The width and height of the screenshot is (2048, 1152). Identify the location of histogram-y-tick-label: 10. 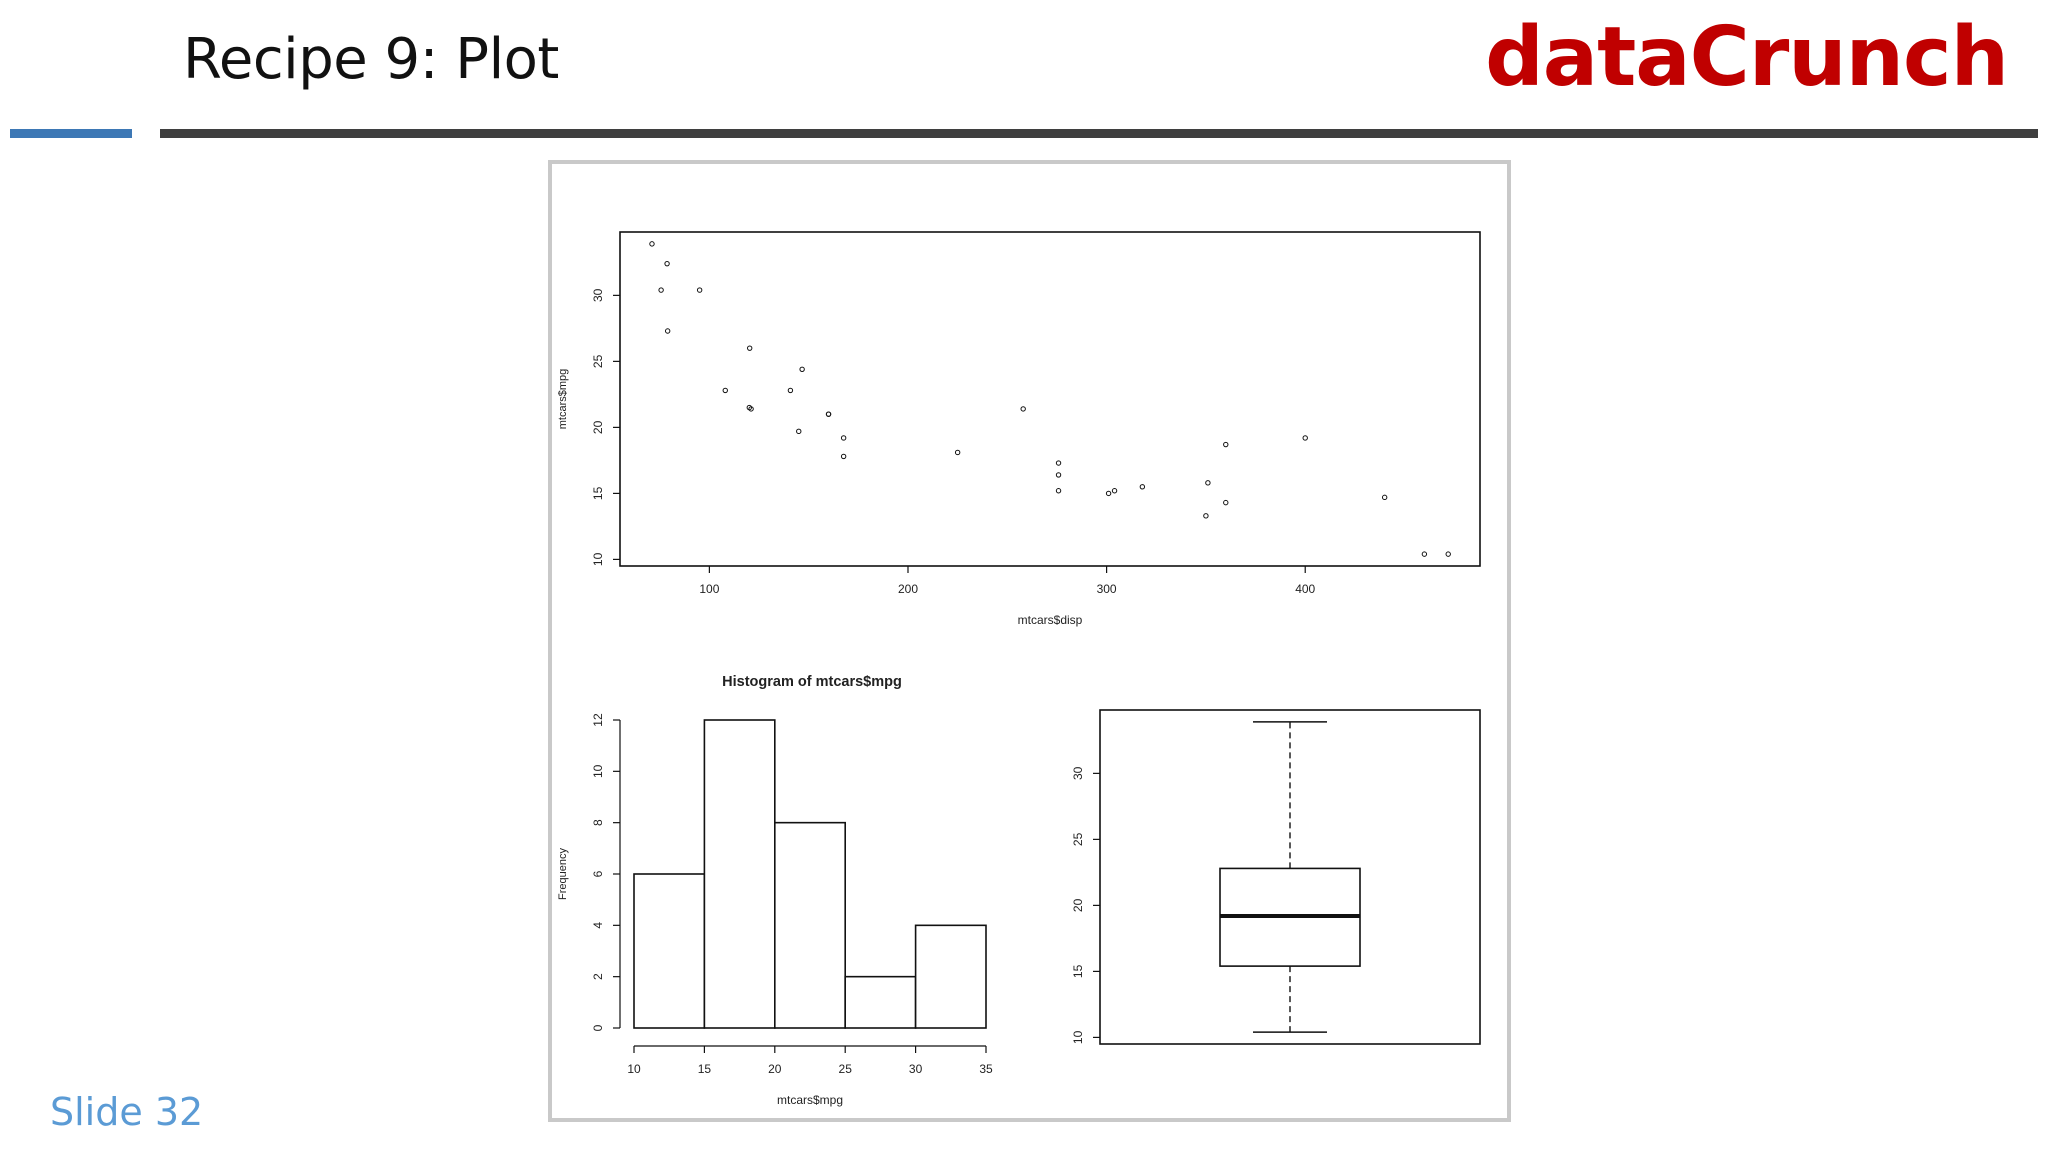
(598, 771).